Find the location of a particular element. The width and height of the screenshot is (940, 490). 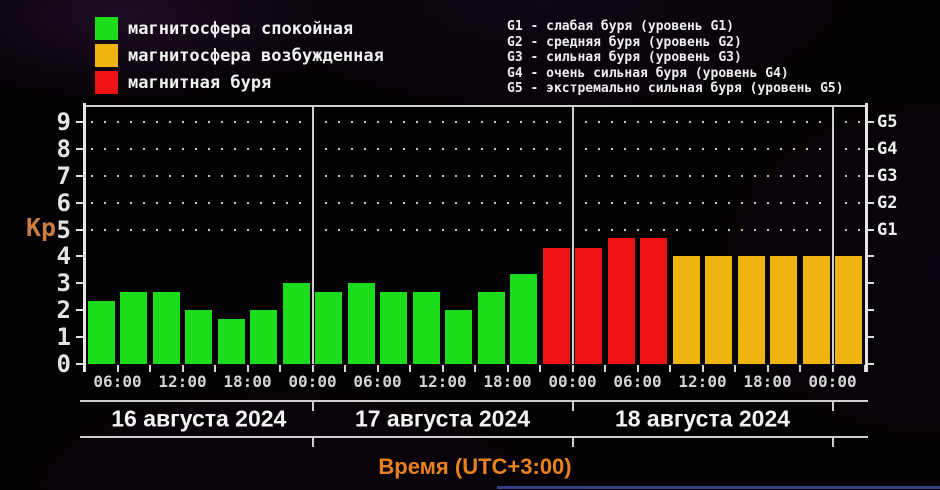

y-tick-label: 2 is located at coordinates (63, 310).